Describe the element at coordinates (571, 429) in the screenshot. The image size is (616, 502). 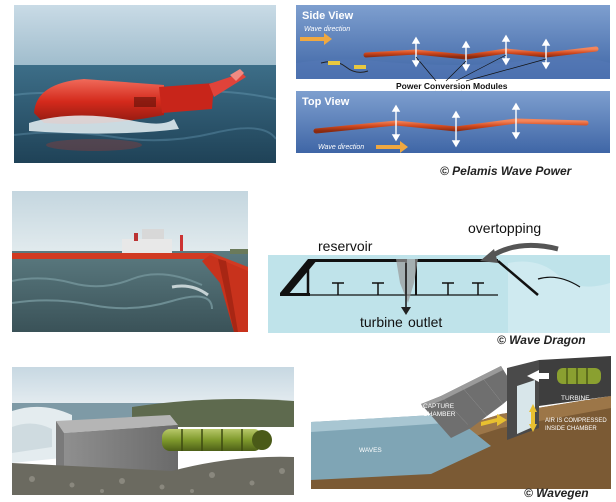
I see `air-label-2: INSIDE CHAMBER` at that location.